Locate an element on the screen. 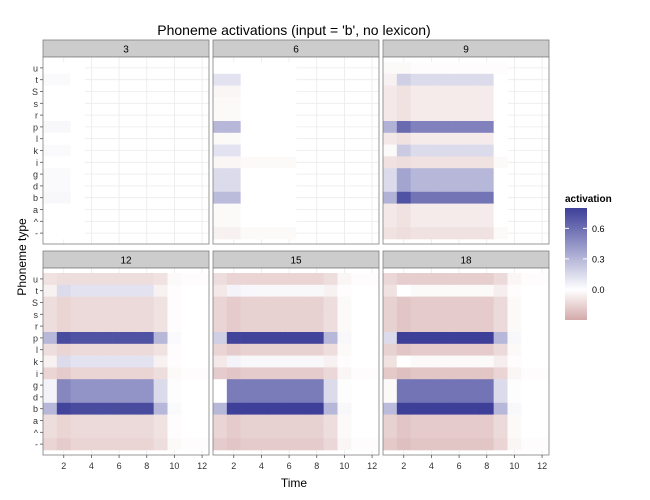 This screenshot has width=650, height=500. heatmap-cell-9-6-- is located at coordinates (459, 233).